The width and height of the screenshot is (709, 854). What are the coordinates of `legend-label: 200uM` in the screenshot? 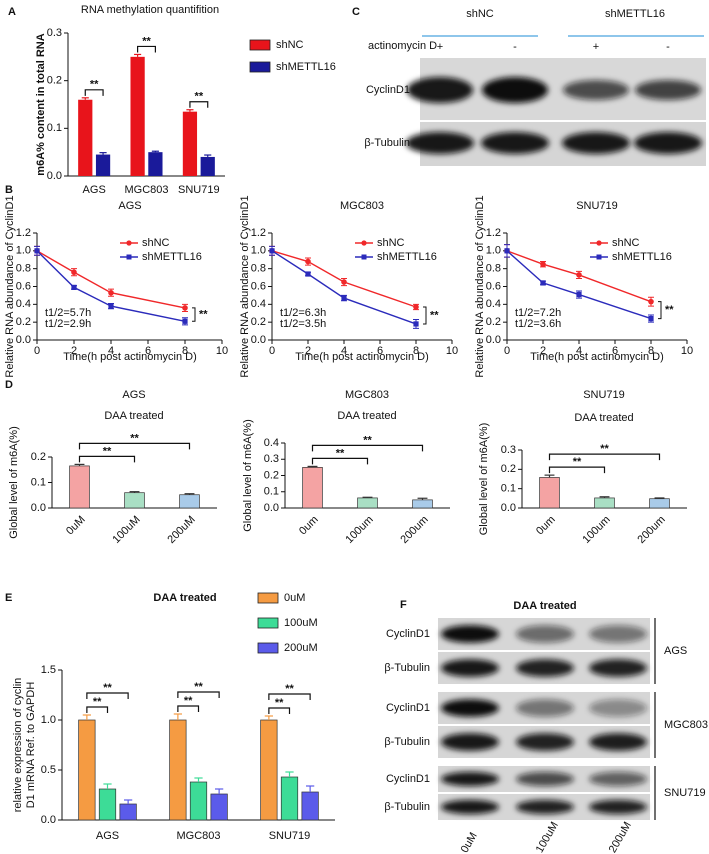 It's located at (301, 648).